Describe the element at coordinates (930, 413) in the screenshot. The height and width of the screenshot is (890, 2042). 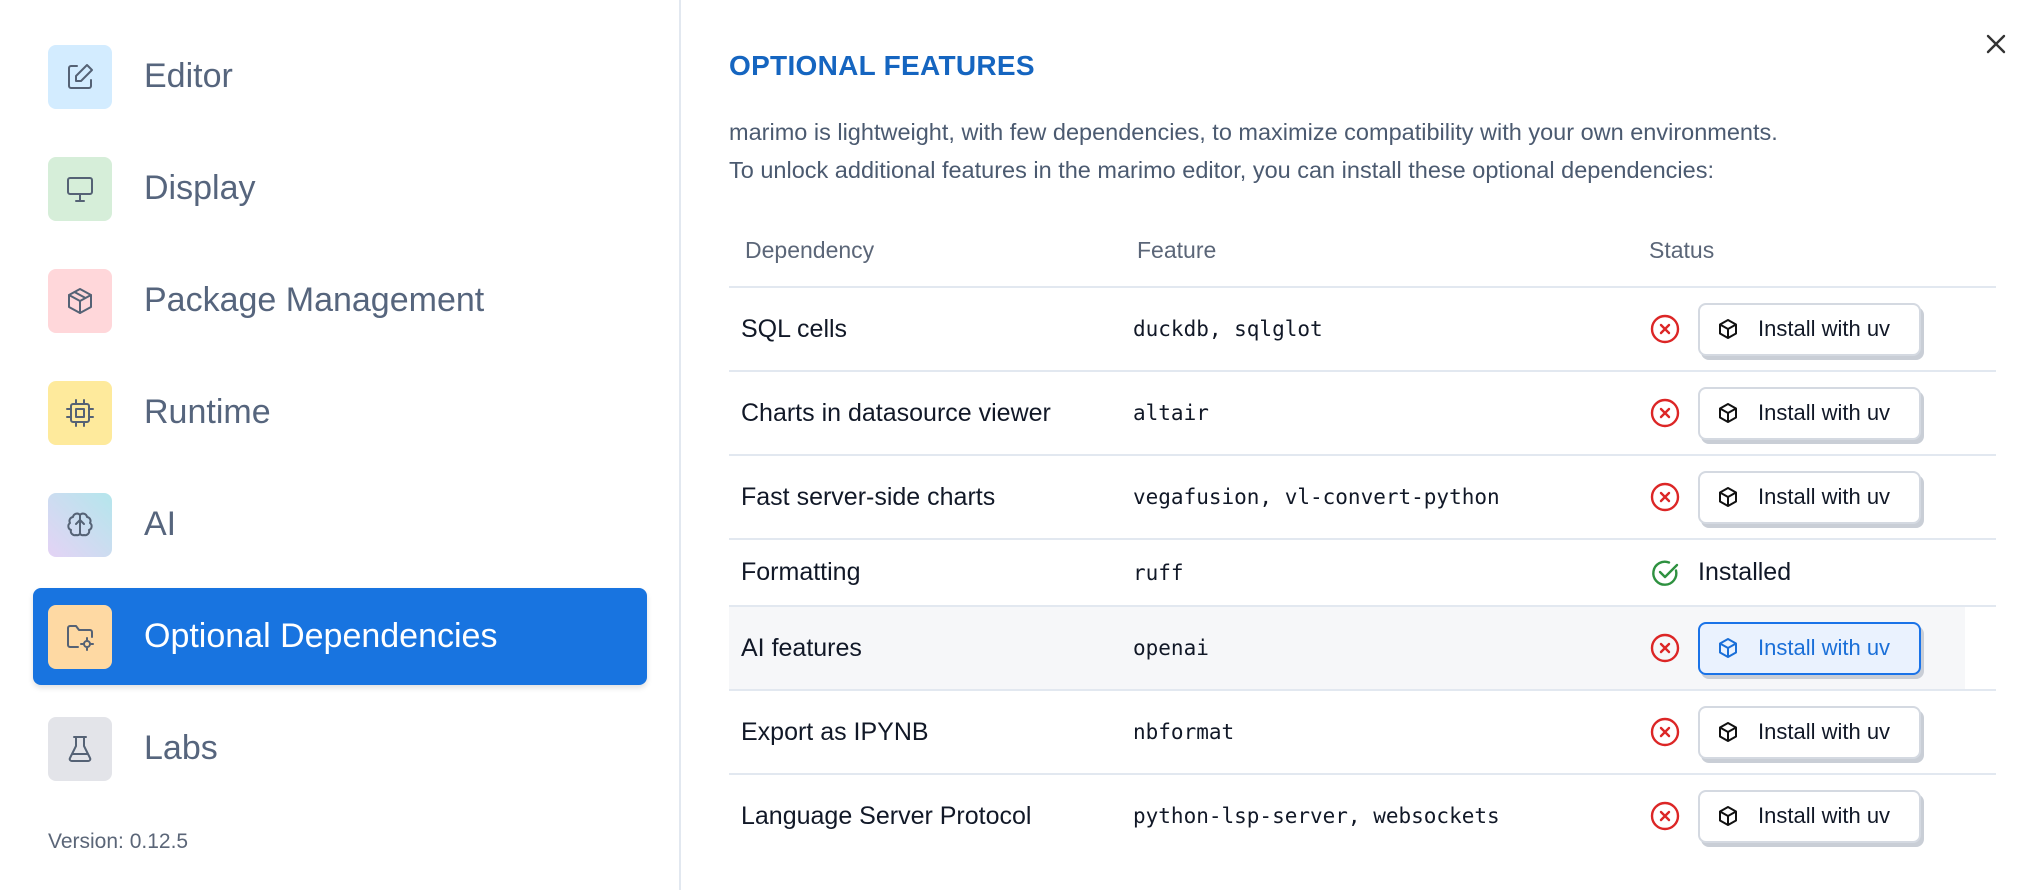
I see `dependency-cell: Charts in datasource viewer` at that location.